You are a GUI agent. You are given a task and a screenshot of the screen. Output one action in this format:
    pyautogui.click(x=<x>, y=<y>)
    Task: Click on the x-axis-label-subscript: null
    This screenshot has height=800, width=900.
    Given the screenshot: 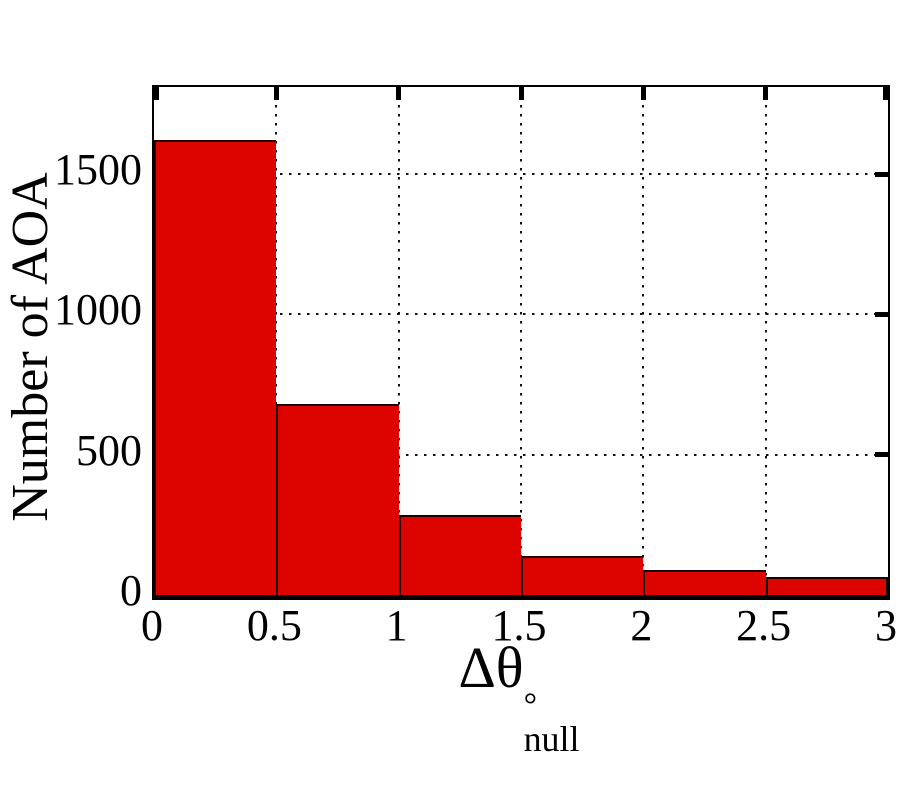 What is the action you would take?
    pyautogui.click(x=551, y=739)
    